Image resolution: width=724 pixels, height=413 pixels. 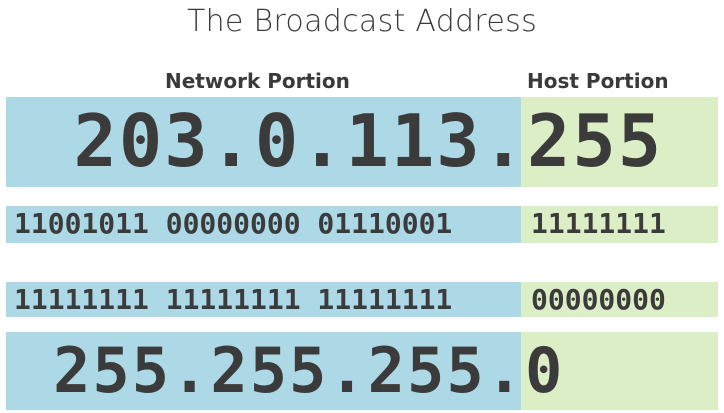 What do you see at coordinates (598, 81) in the screenshot?
I see `host-portion-label: Host Portion` at bounding box center [598, 81].